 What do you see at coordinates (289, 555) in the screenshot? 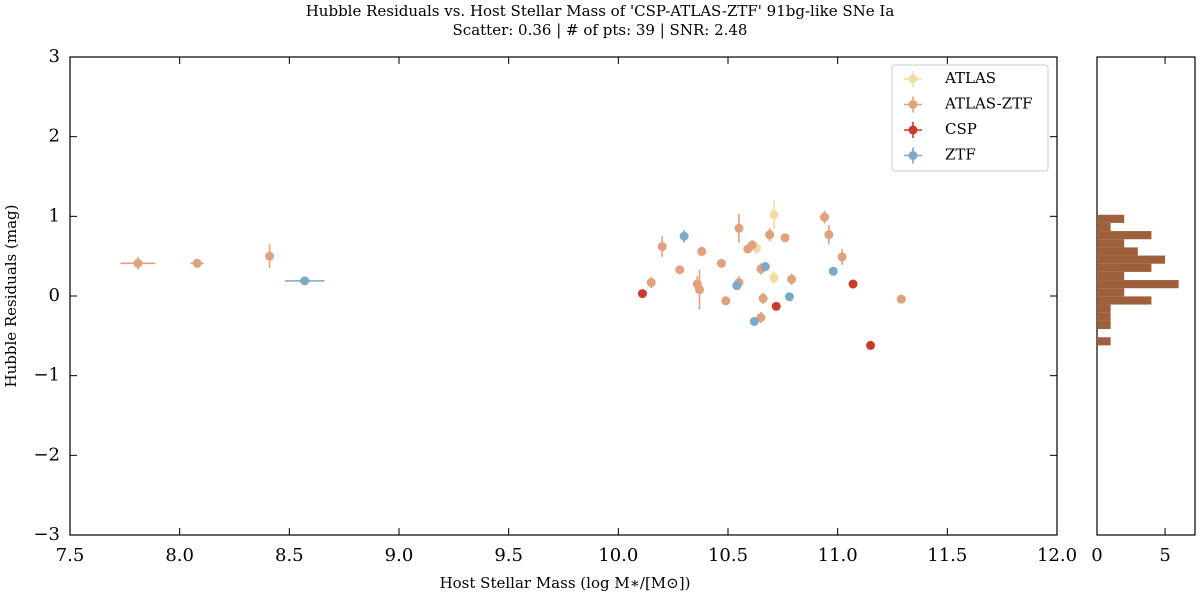
I see `x-tick-label: 8.5` at bounding box center [289, 555].